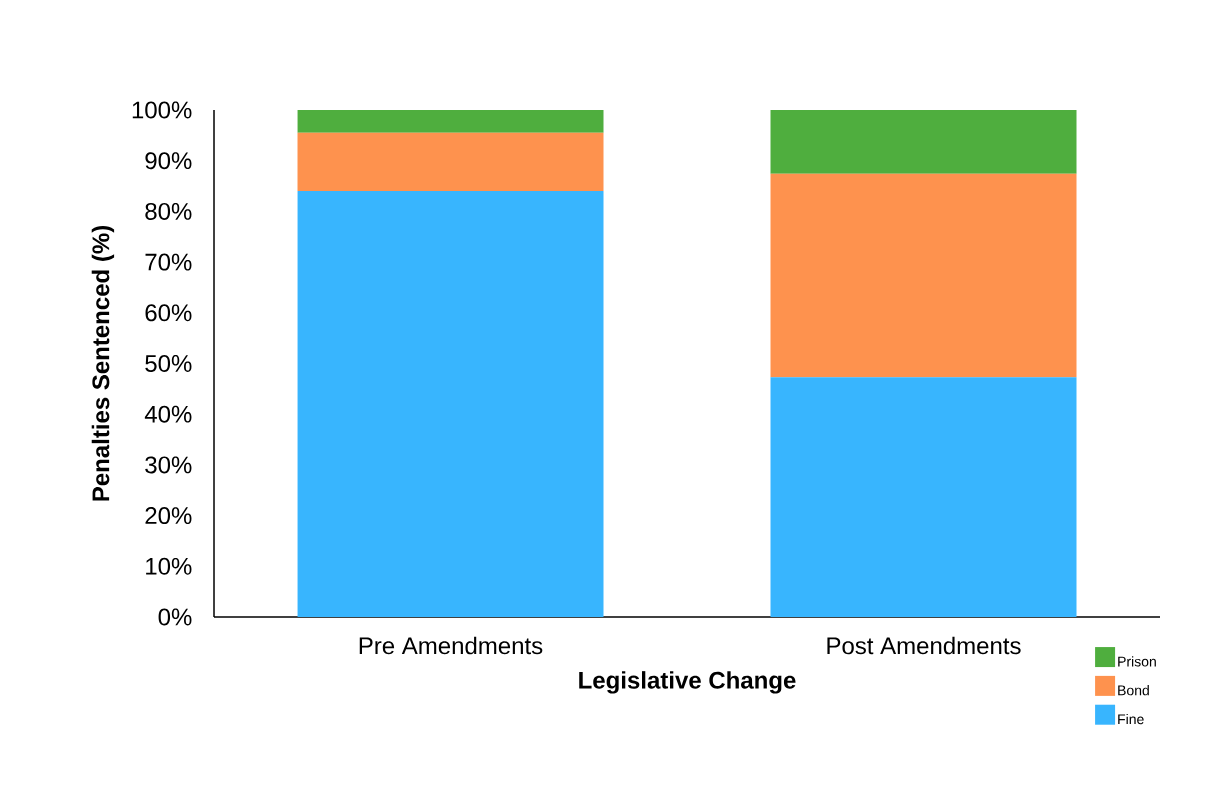  What do you see at coordinates (1137, 661) in the screenshot?
I see `legend-label: Prison` at bounding box center [1137, 661].